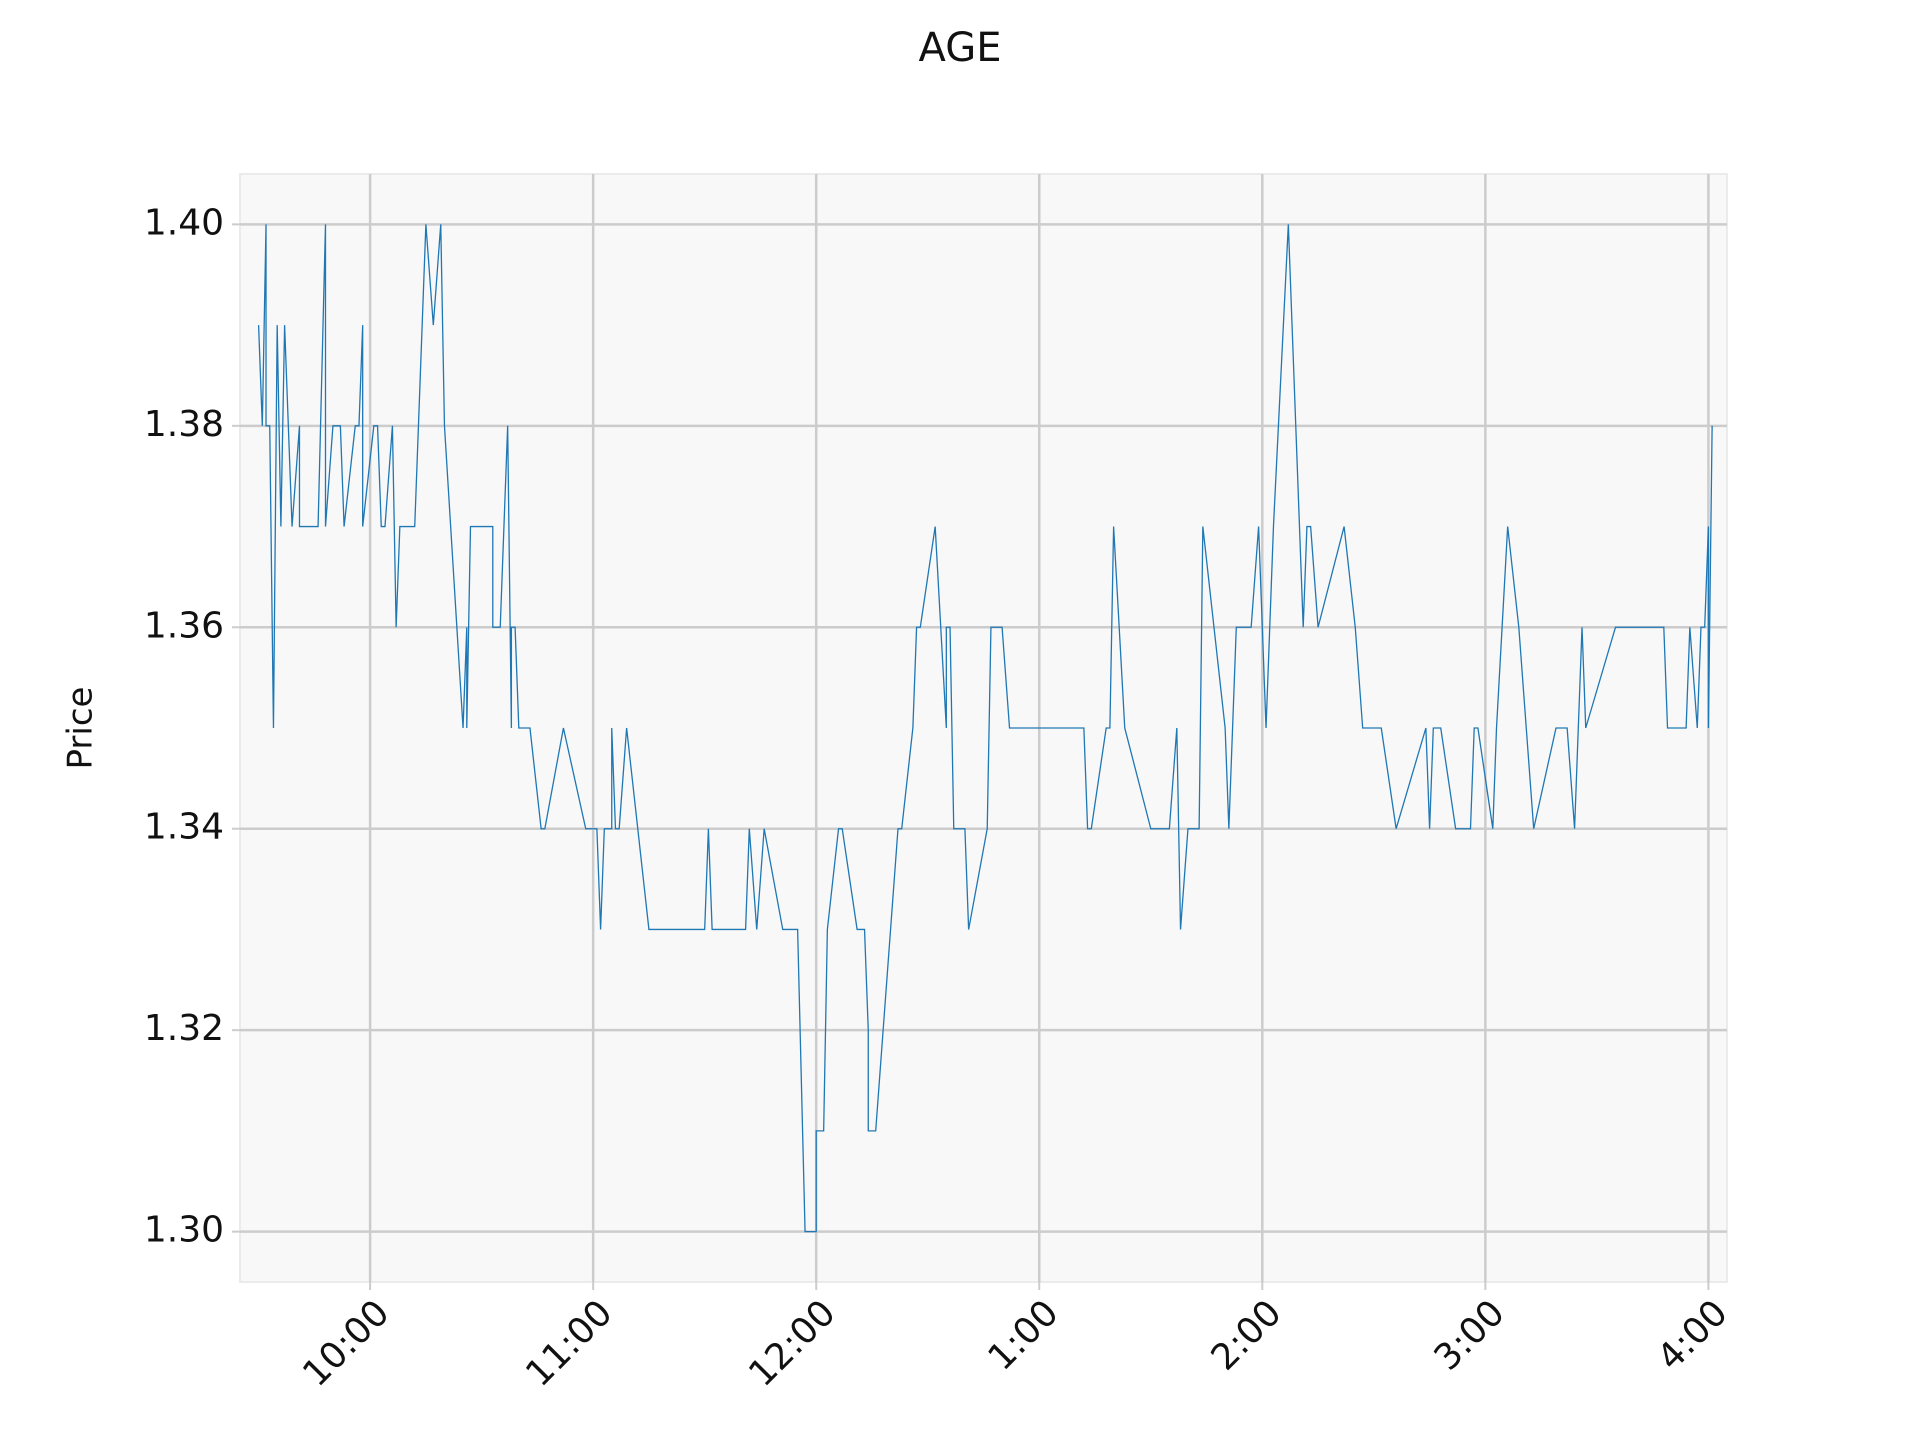 This screenshot has width=1920, height=1440. I want to click on y-tick-label: 1.38, so click(184, 424).